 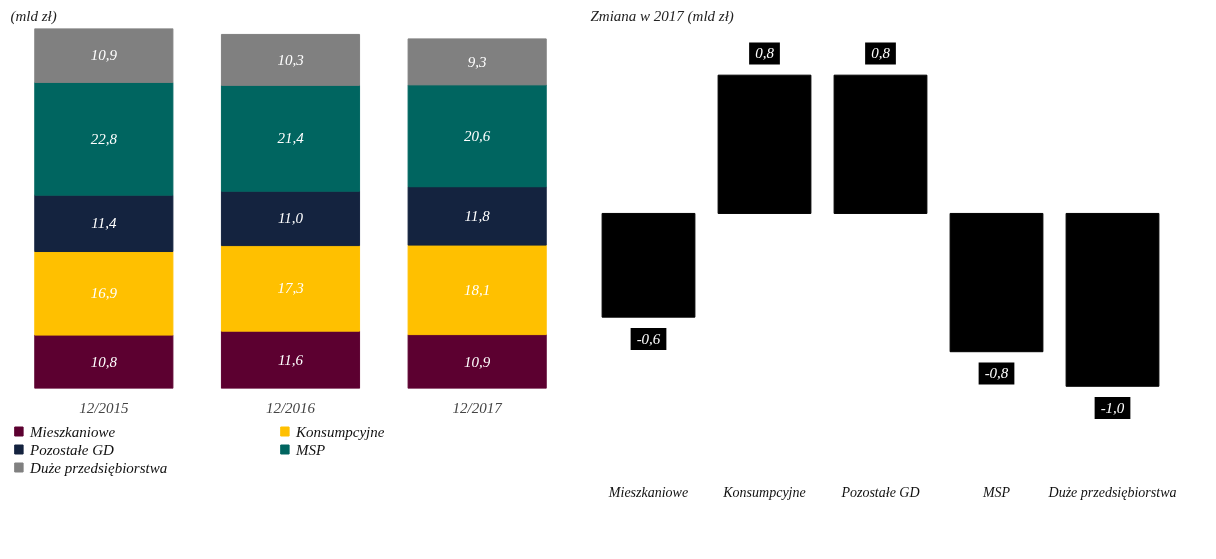 I want to click on data-label: 18,1, so click(x=477, y=289).